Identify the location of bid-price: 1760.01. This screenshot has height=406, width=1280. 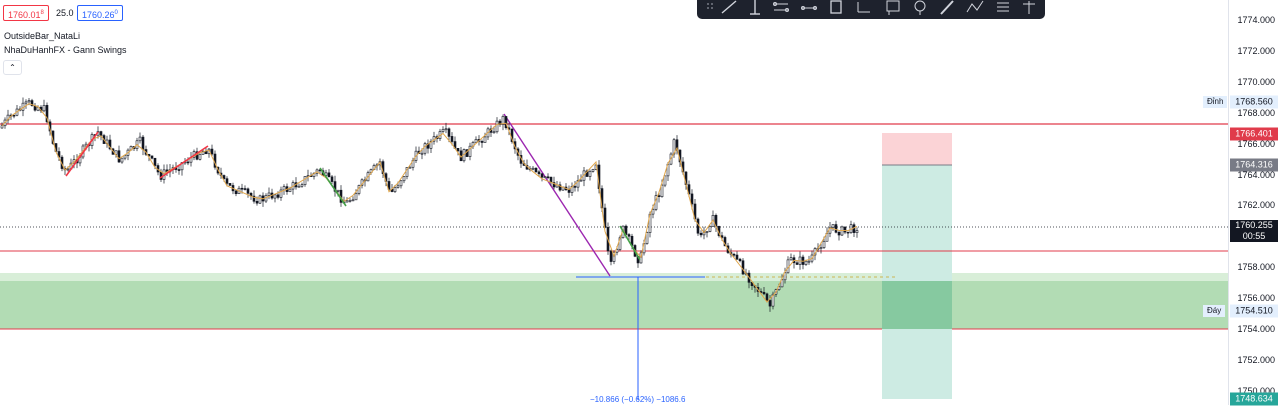
(24, 15).